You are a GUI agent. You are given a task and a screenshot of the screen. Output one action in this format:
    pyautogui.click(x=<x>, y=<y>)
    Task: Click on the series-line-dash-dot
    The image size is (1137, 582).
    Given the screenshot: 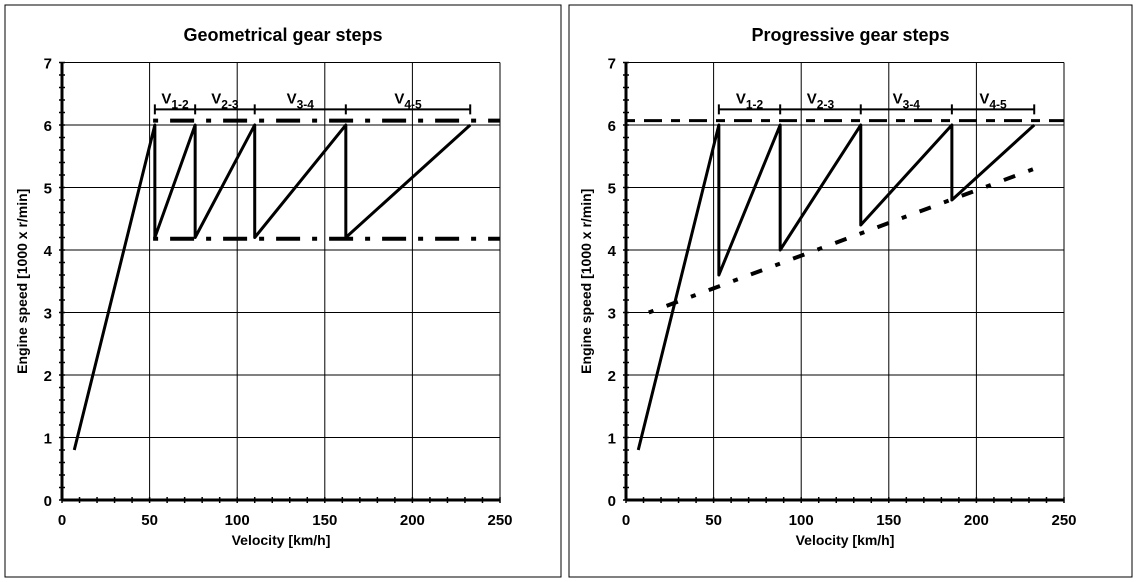 What is the action you would take?
    pyautogui.click(x=841, y=240)
    